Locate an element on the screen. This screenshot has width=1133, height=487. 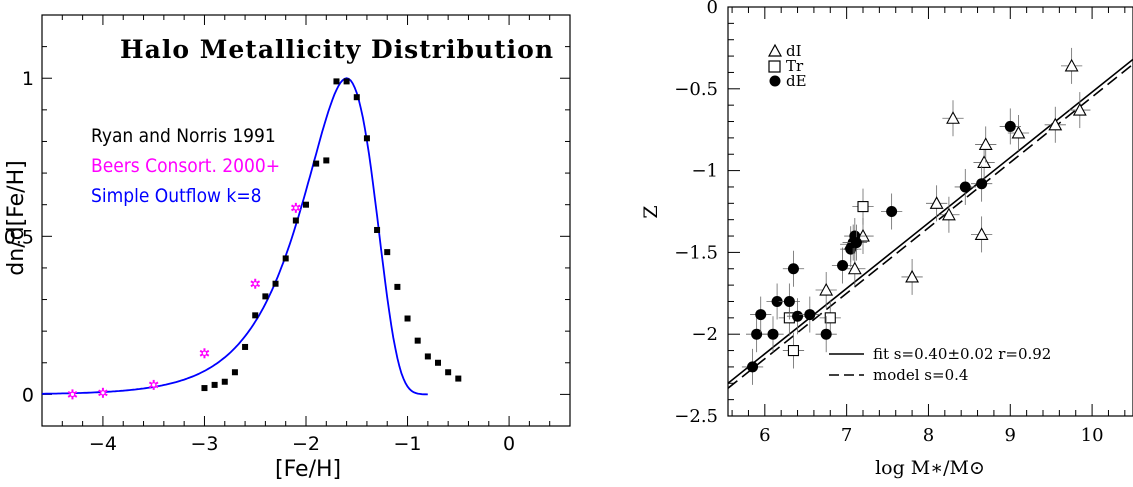
legend-Tr-label: Tr is located at coordinates (795, 66).